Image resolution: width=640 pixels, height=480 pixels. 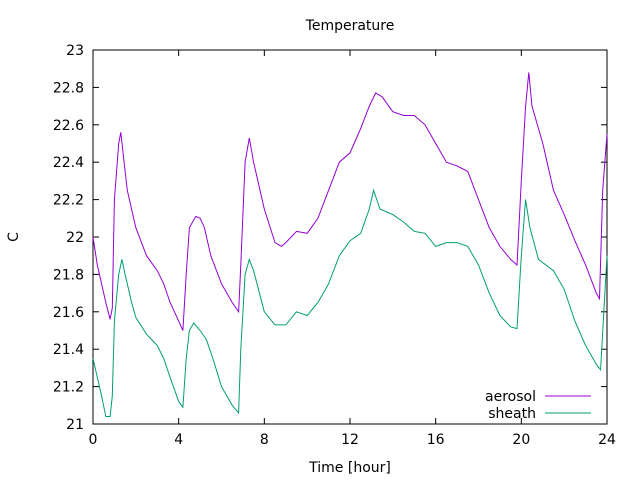 I want to click on y-tick-label: 21, so click(x=75, y=425).